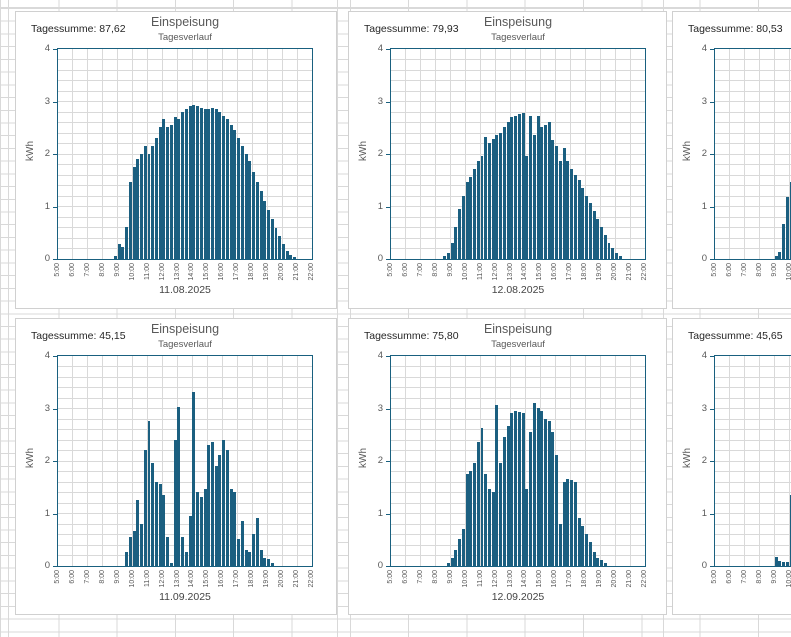 Image resolution: width=791 pixels, height=637 pixels. I want to click on x-axis-tick-label: 17:00, so click(237, 579).